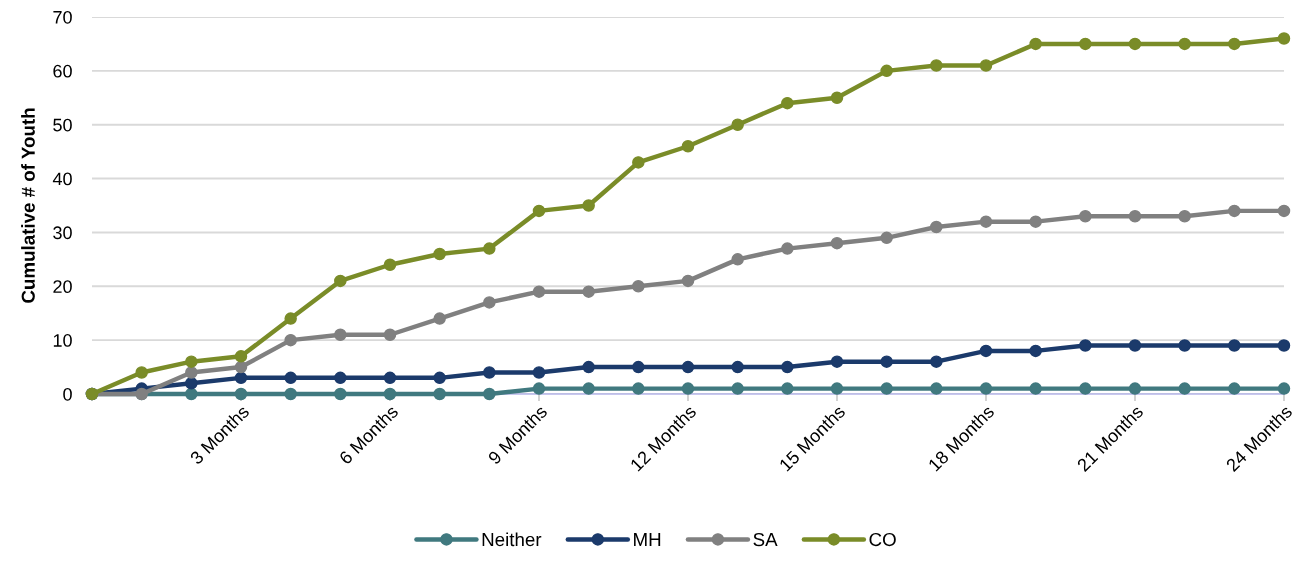 The height and width of the screenshot is (563, 1295). What do you see at coordinates (512, 539) in the screenshot?
I see `legend-label: Neither` at bounding box center [512, 539].